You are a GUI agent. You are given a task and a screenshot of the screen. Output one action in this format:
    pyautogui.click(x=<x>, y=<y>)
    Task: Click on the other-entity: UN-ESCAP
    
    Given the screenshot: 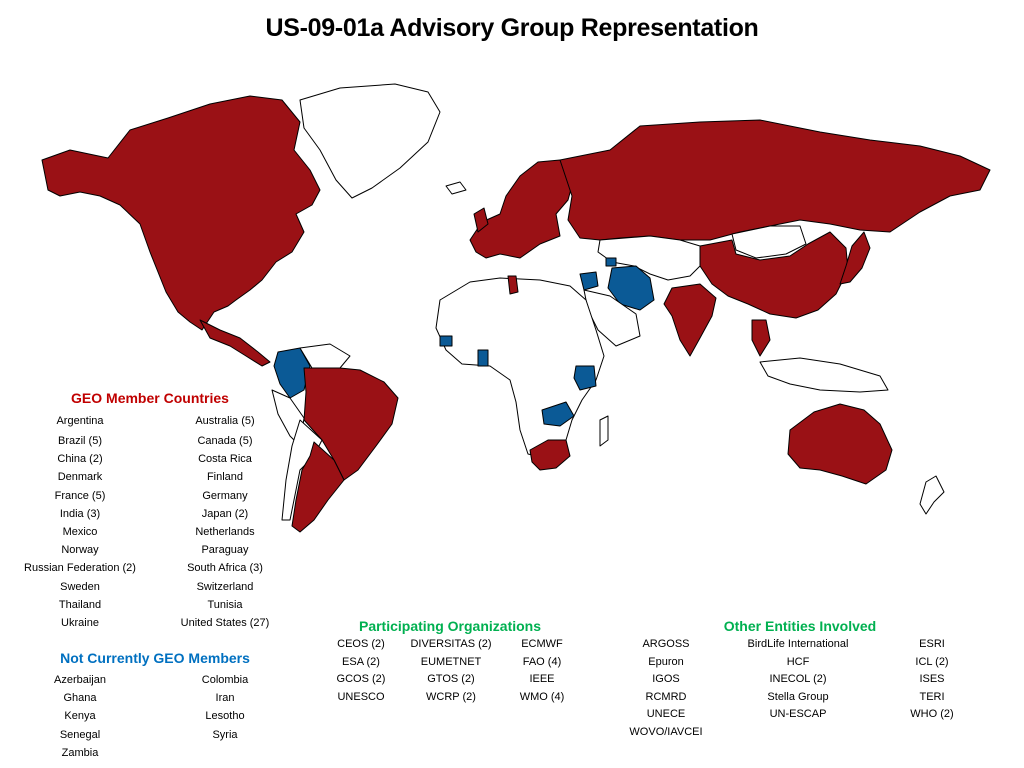 What is the action you would take?
    pyautogui.click(x=798, y=714)
    